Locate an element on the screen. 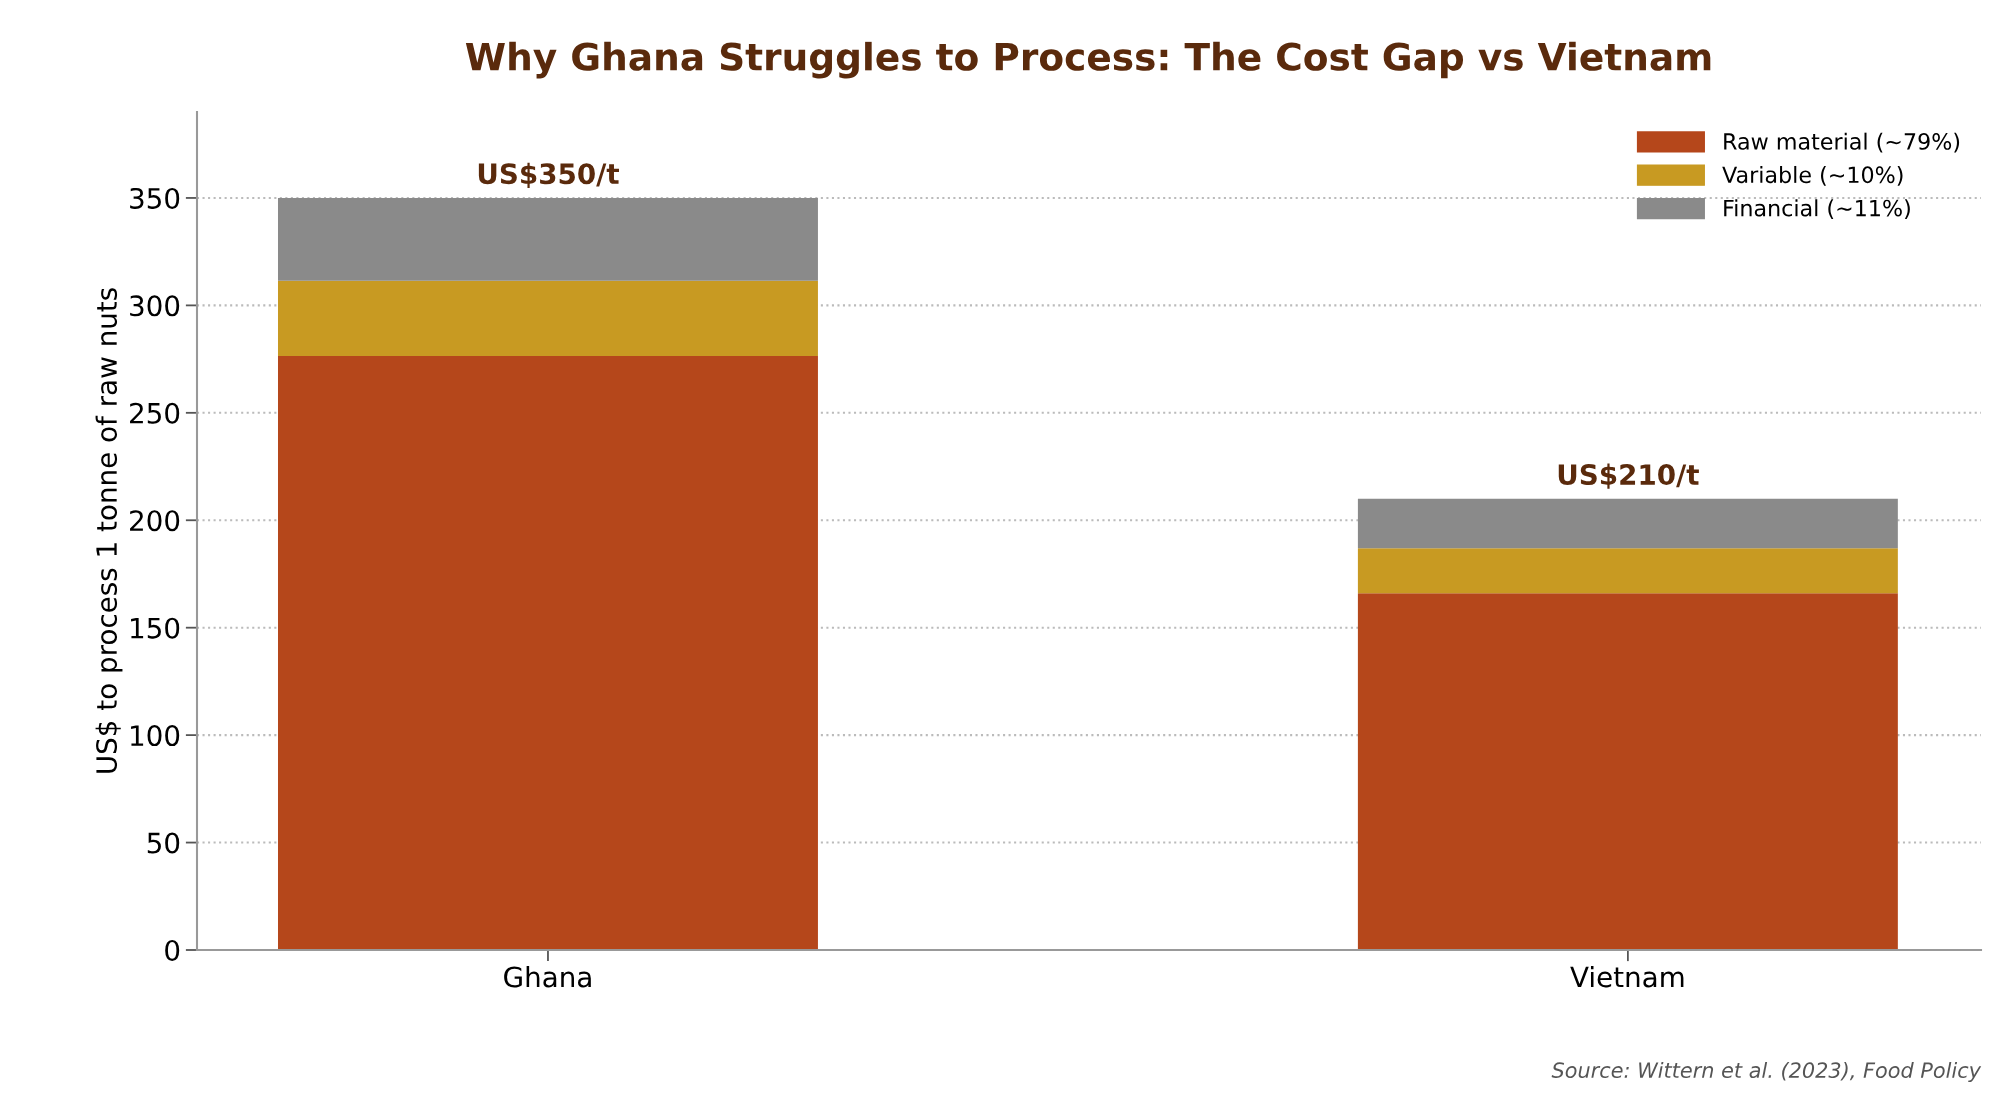  total-label: US$350/t is located at coordinates (548, 175).